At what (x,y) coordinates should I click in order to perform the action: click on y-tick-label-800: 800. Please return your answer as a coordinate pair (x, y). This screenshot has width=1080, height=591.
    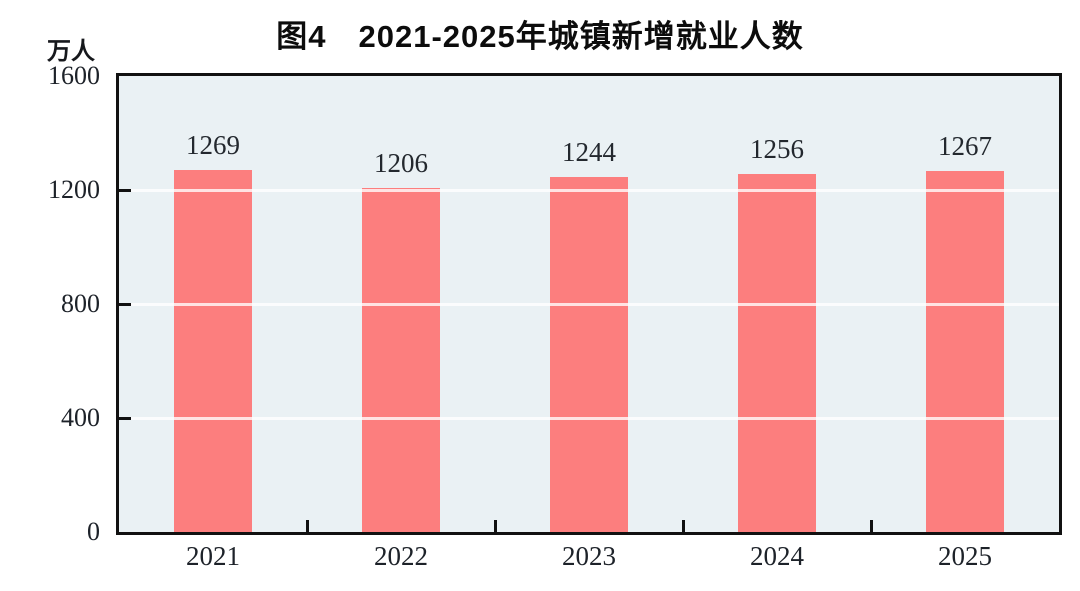
    Looking at the image, I should click on (80, 303).